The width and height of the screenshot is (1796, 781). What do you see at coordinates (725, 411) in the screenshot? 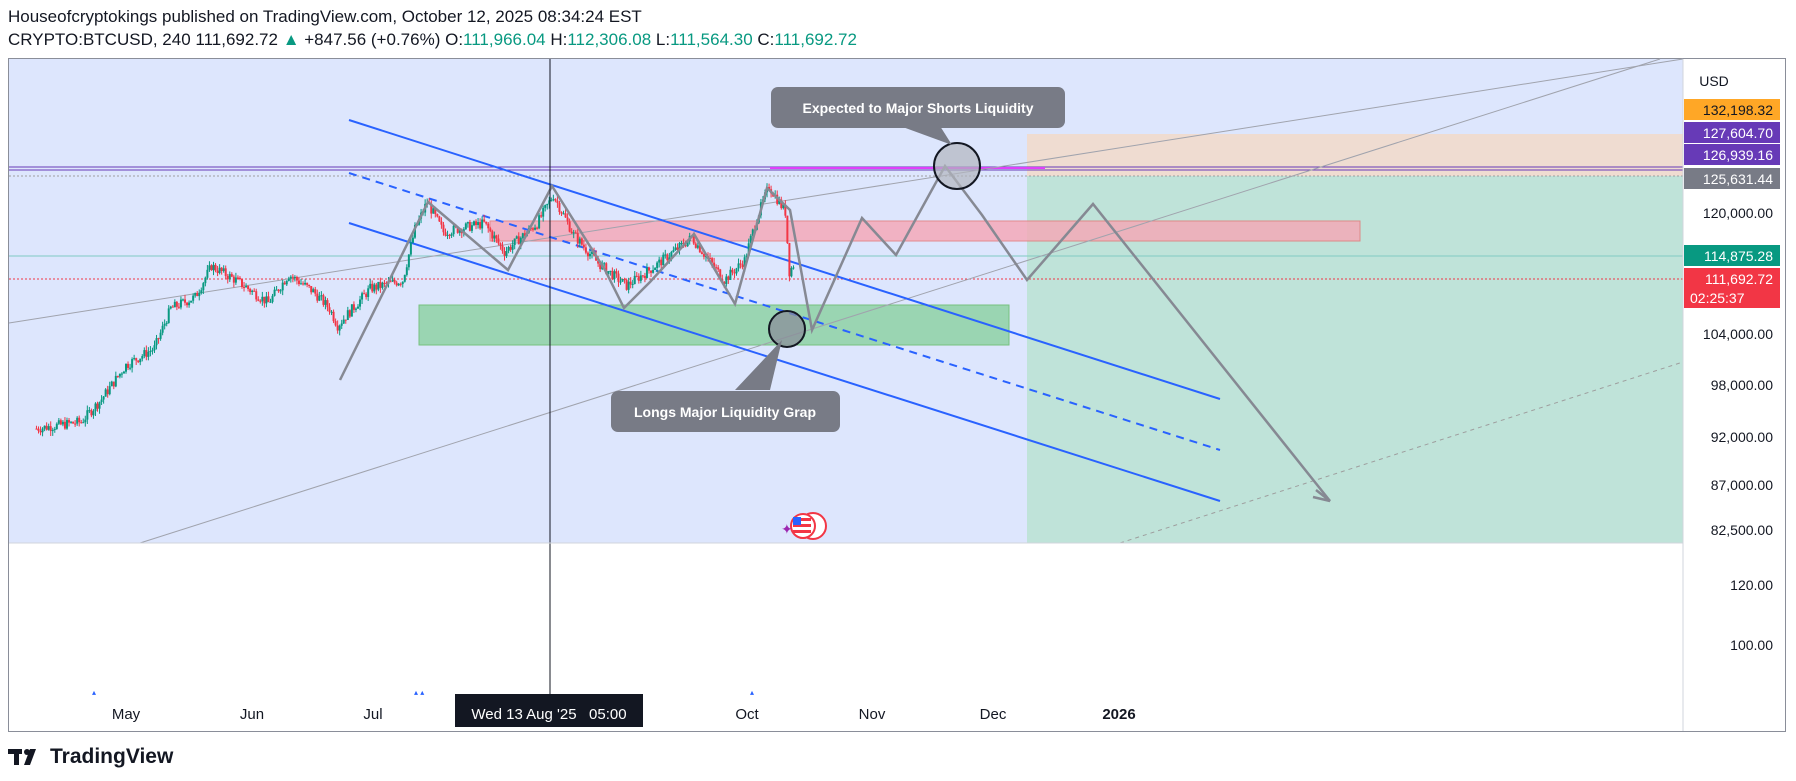
I see `callout-longs-liquidity` at bounding box center [725, 411].